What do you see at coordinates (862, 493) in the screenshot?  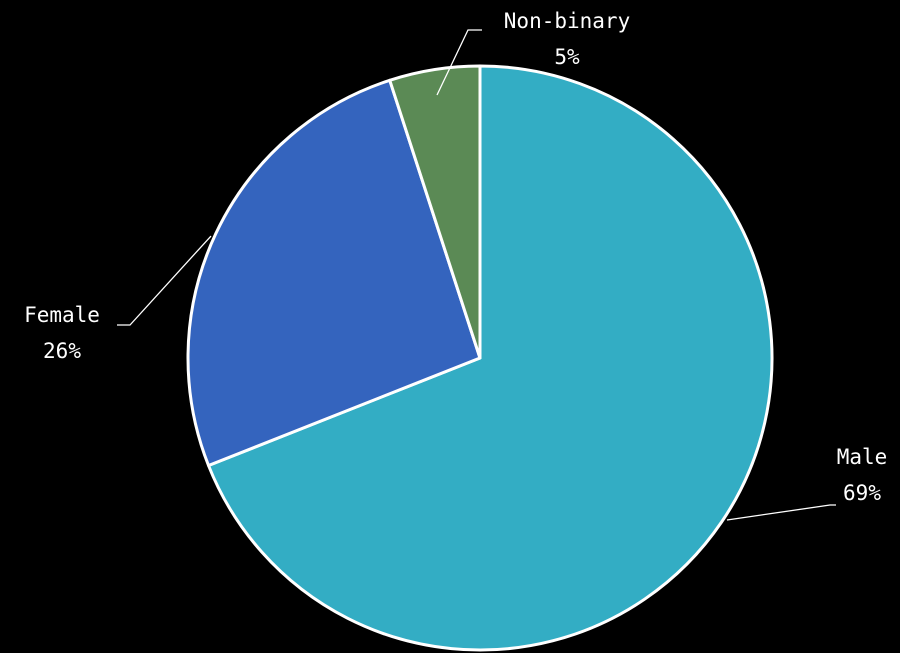 I see `slice-value-label: 69%` at bounding box center [862, 493].